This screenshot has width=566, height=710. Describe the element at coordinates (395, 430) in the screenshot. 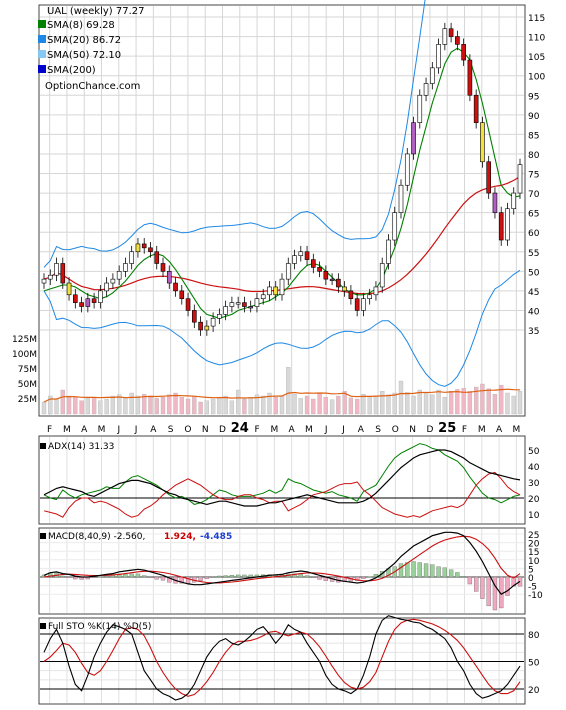

I see `x-axis-label: O` at that location.